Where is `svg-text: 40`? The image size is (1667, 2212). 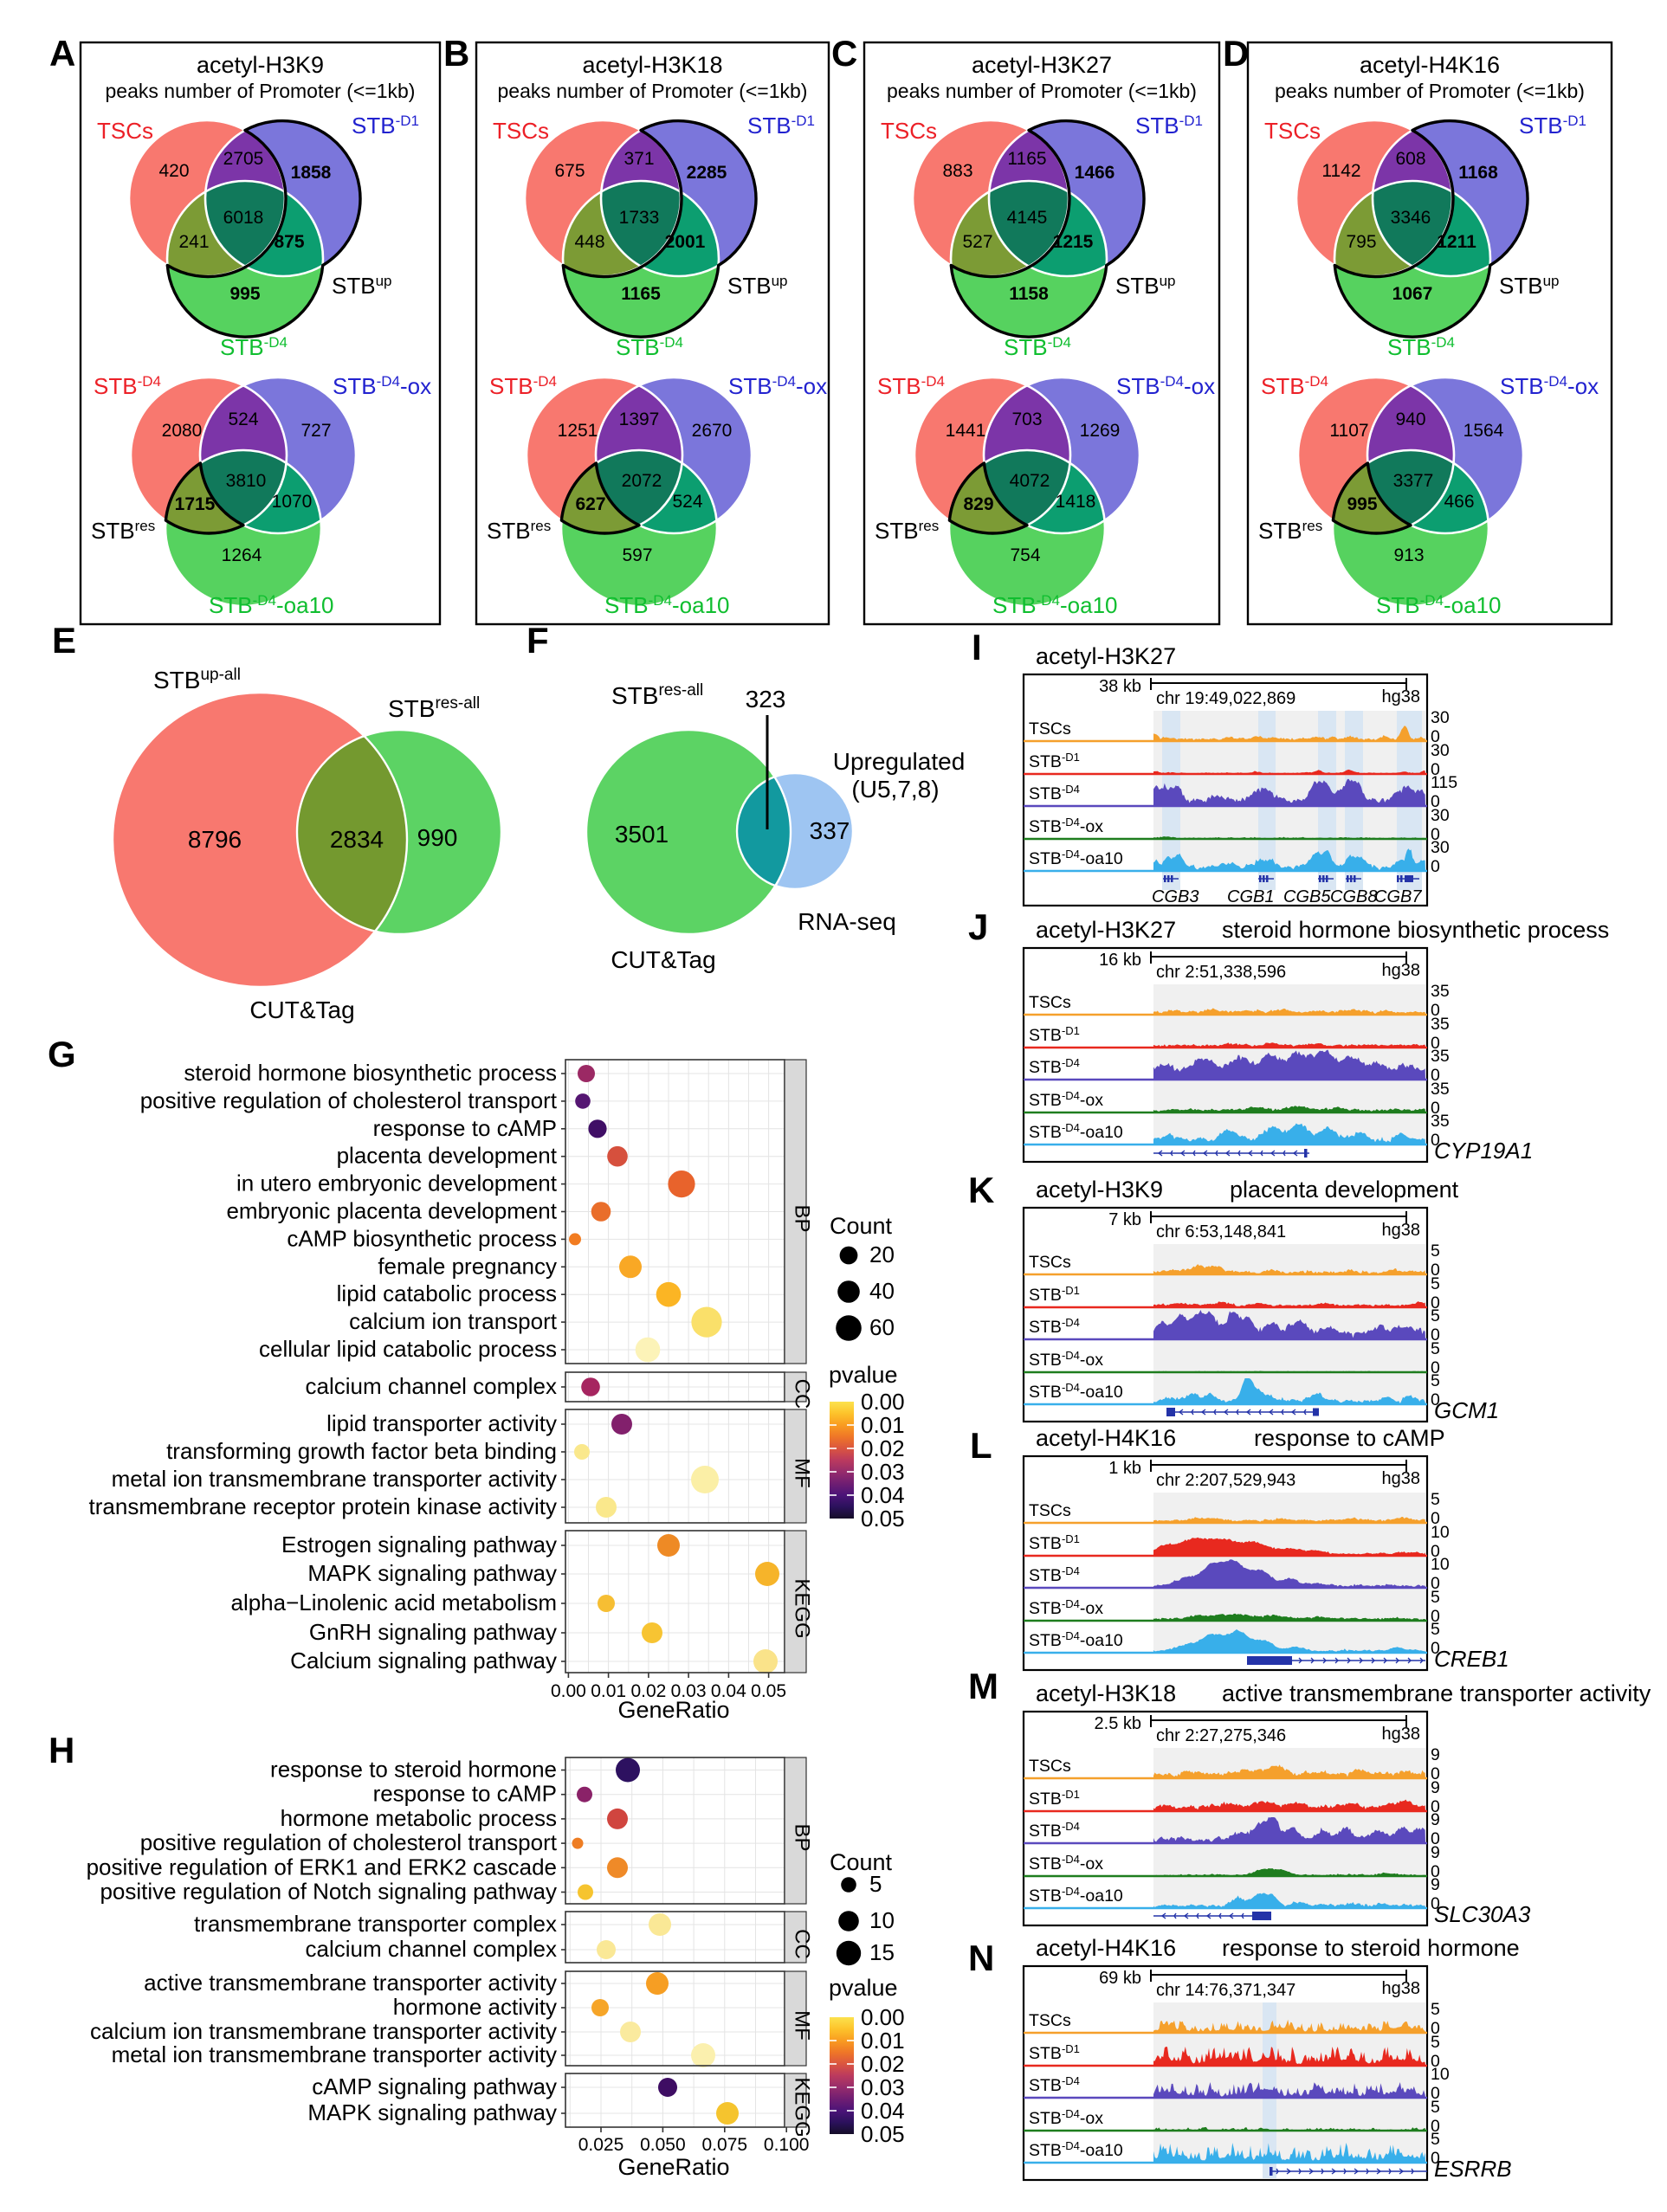
svg-text: 40 is located at coordinates (882, 1291).